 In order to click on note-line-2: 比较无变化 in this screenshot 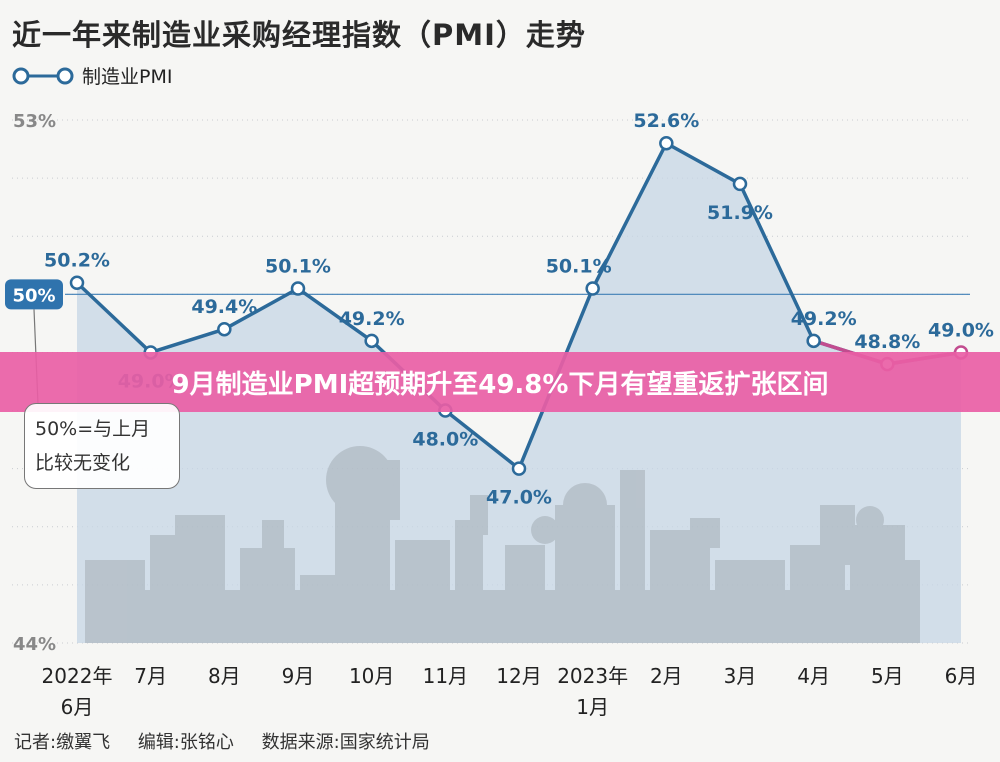, I will do `click(83, 463)`.